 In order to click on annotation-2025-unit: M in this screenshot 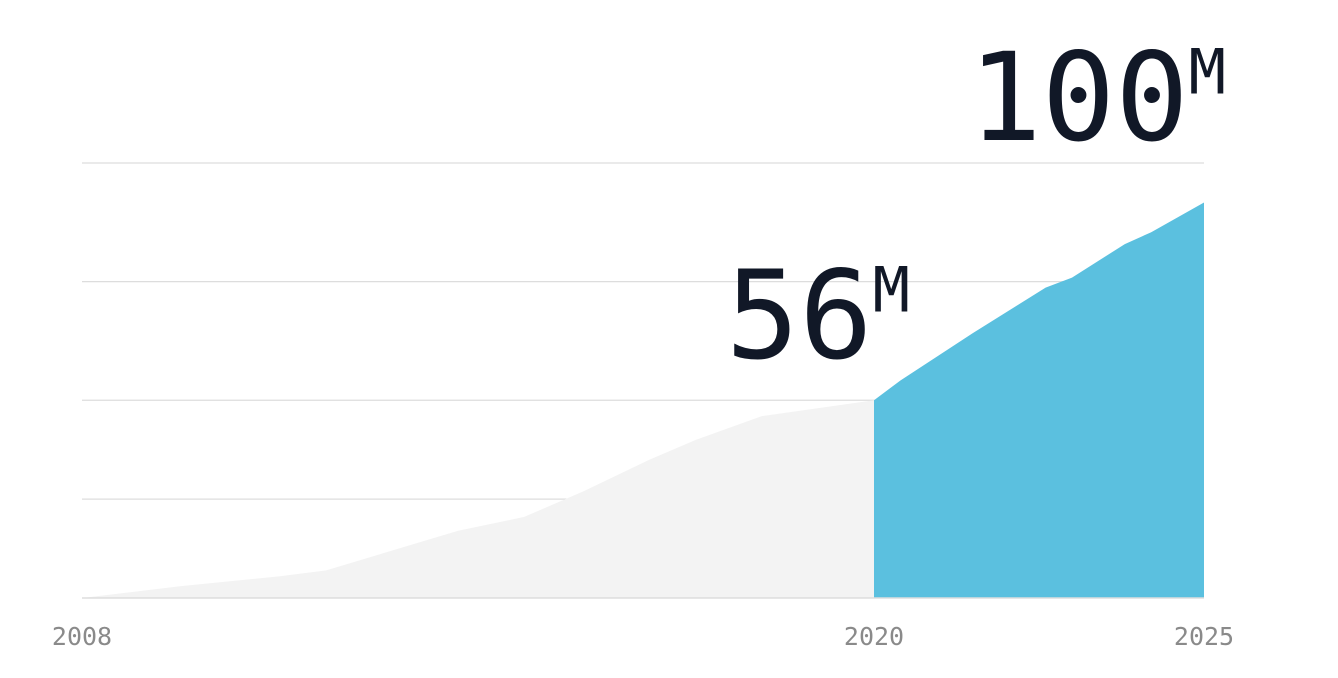, I will do `click(1207, 72)`.